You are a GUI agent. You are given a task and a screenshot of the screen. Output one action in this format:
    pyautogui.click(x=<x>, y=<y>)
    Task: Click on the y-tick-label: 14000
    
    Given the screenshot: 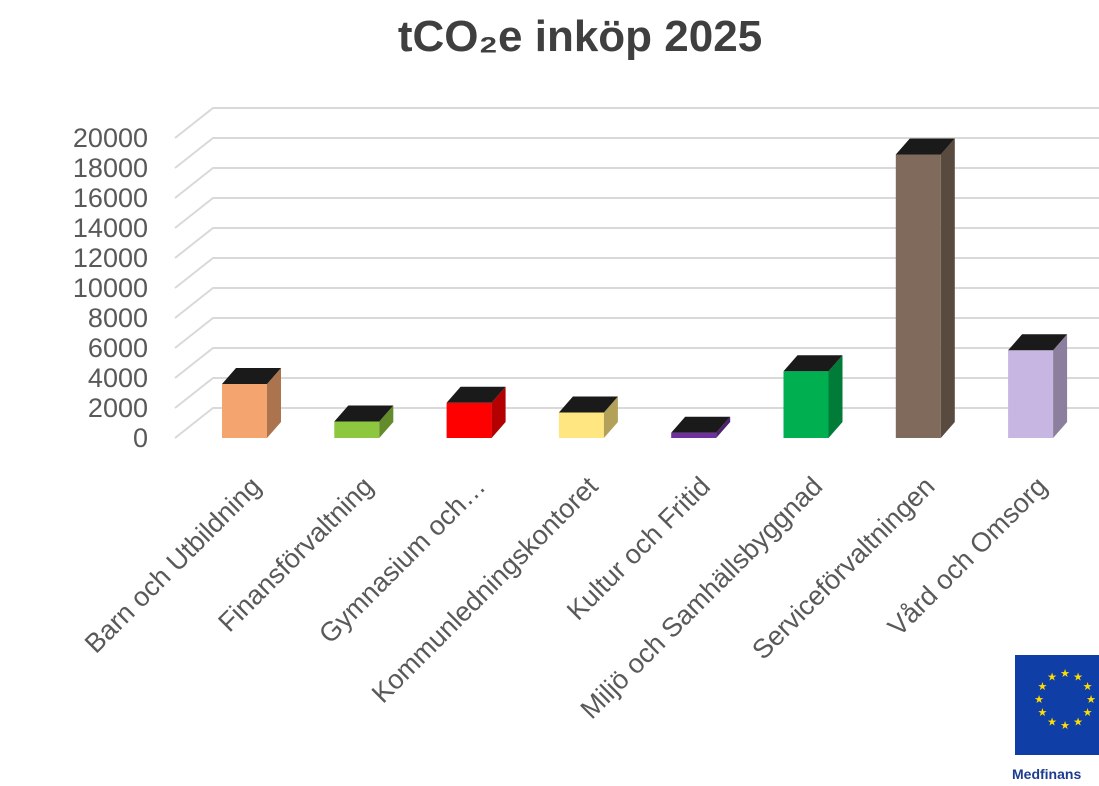 What is the action you would take?
    pyautogui.click(x=110, y=228)
    